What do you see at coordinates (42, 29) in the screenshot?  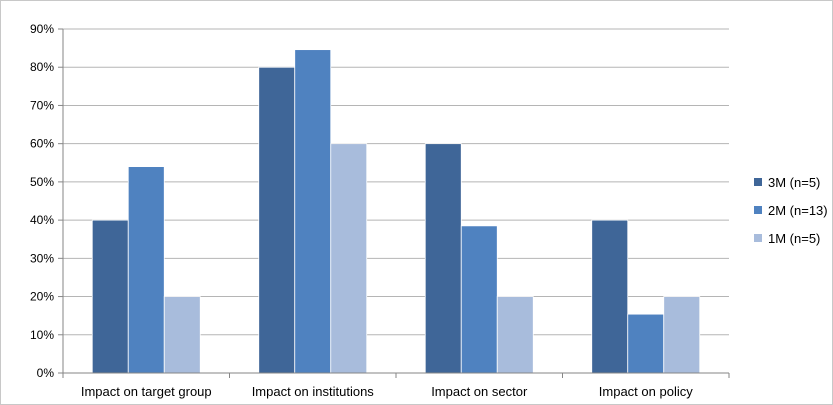 I see `y-tick-label: 90%` at bounding box center [42, 29].